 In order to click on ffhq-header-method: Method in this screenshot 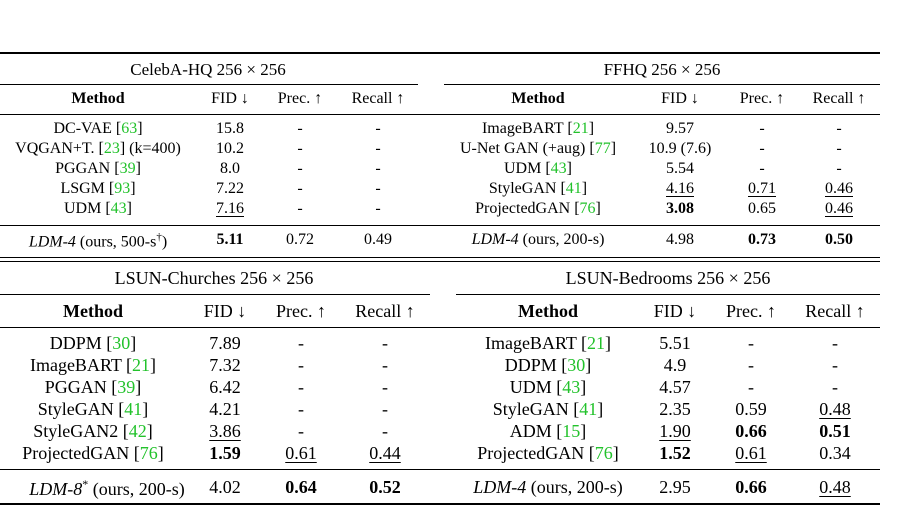, I will do `click(538, 98)`.